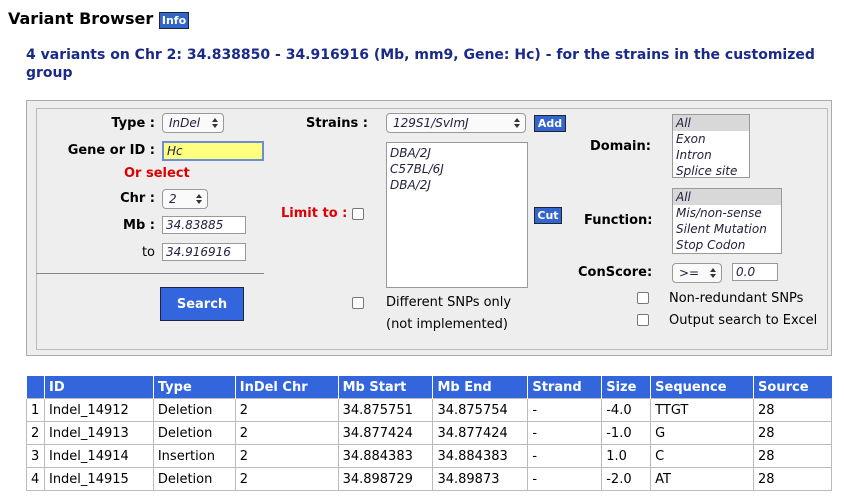  I want to click on cut-button: Cut, so click(548, 215).